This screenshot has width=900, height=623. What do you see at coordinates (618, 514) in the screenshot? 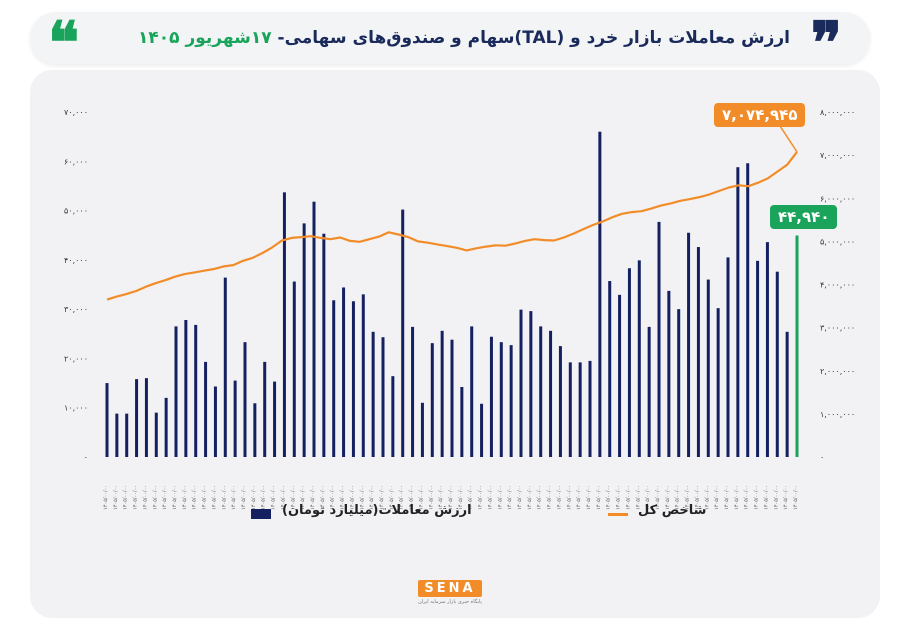
I see `legend-line-swatch` at bounding box center [618, 514].